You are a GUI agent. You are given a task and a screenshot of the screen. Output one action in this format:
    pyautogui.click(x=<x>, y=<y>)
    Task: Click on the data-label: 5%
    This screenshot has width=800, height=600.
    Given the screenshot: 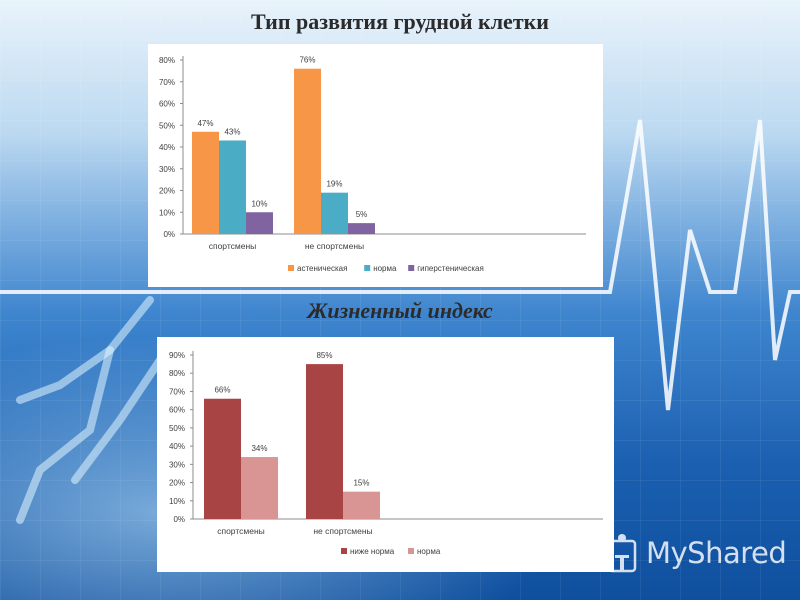 What is the action you would take?
    pyautogui.click(x=362, y=214)
    